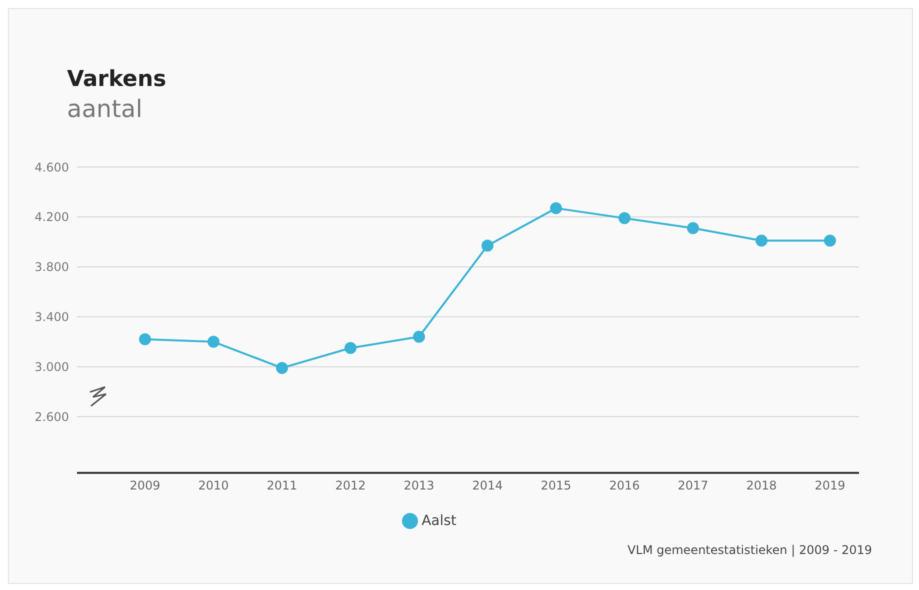 The width and height of the screenshot is (919, 590). Describe the element at coordinates (761, 485) in the screenshot. I see `x-tick-label: 2018` at that location.